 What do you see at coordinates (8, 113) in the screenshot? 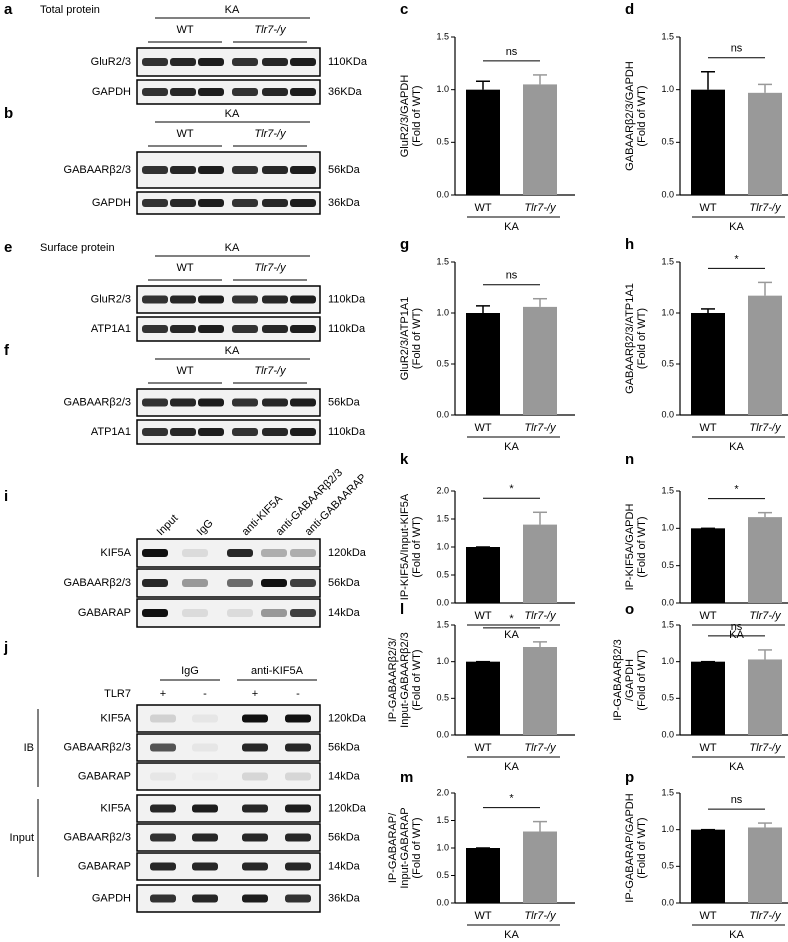
I see `panel-letter: b` at bounding box center [8, 113].